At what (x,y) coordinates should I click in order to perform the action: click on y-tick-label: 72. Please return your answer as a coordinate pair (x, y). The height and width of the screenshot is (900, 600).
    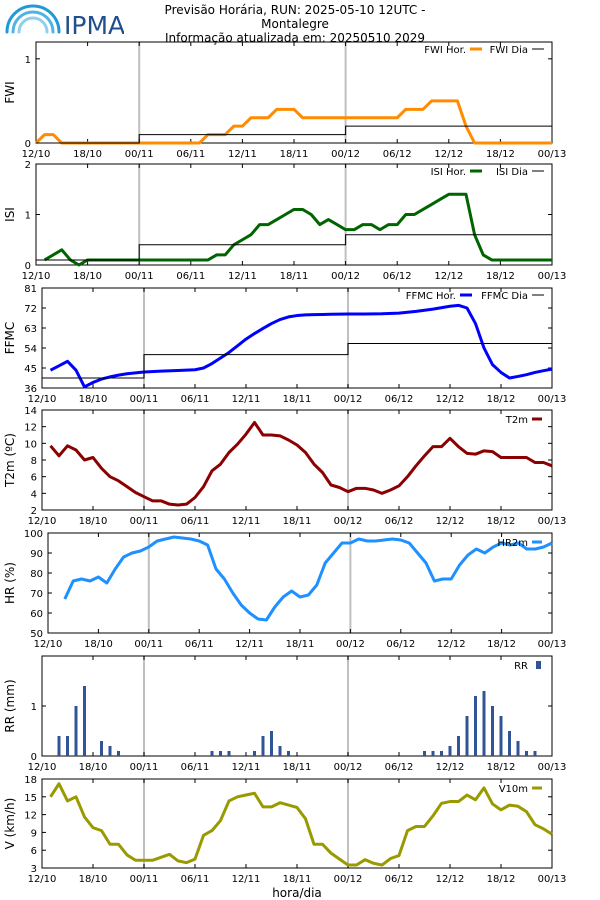
    Looking at the image, I should click on (30, 309).